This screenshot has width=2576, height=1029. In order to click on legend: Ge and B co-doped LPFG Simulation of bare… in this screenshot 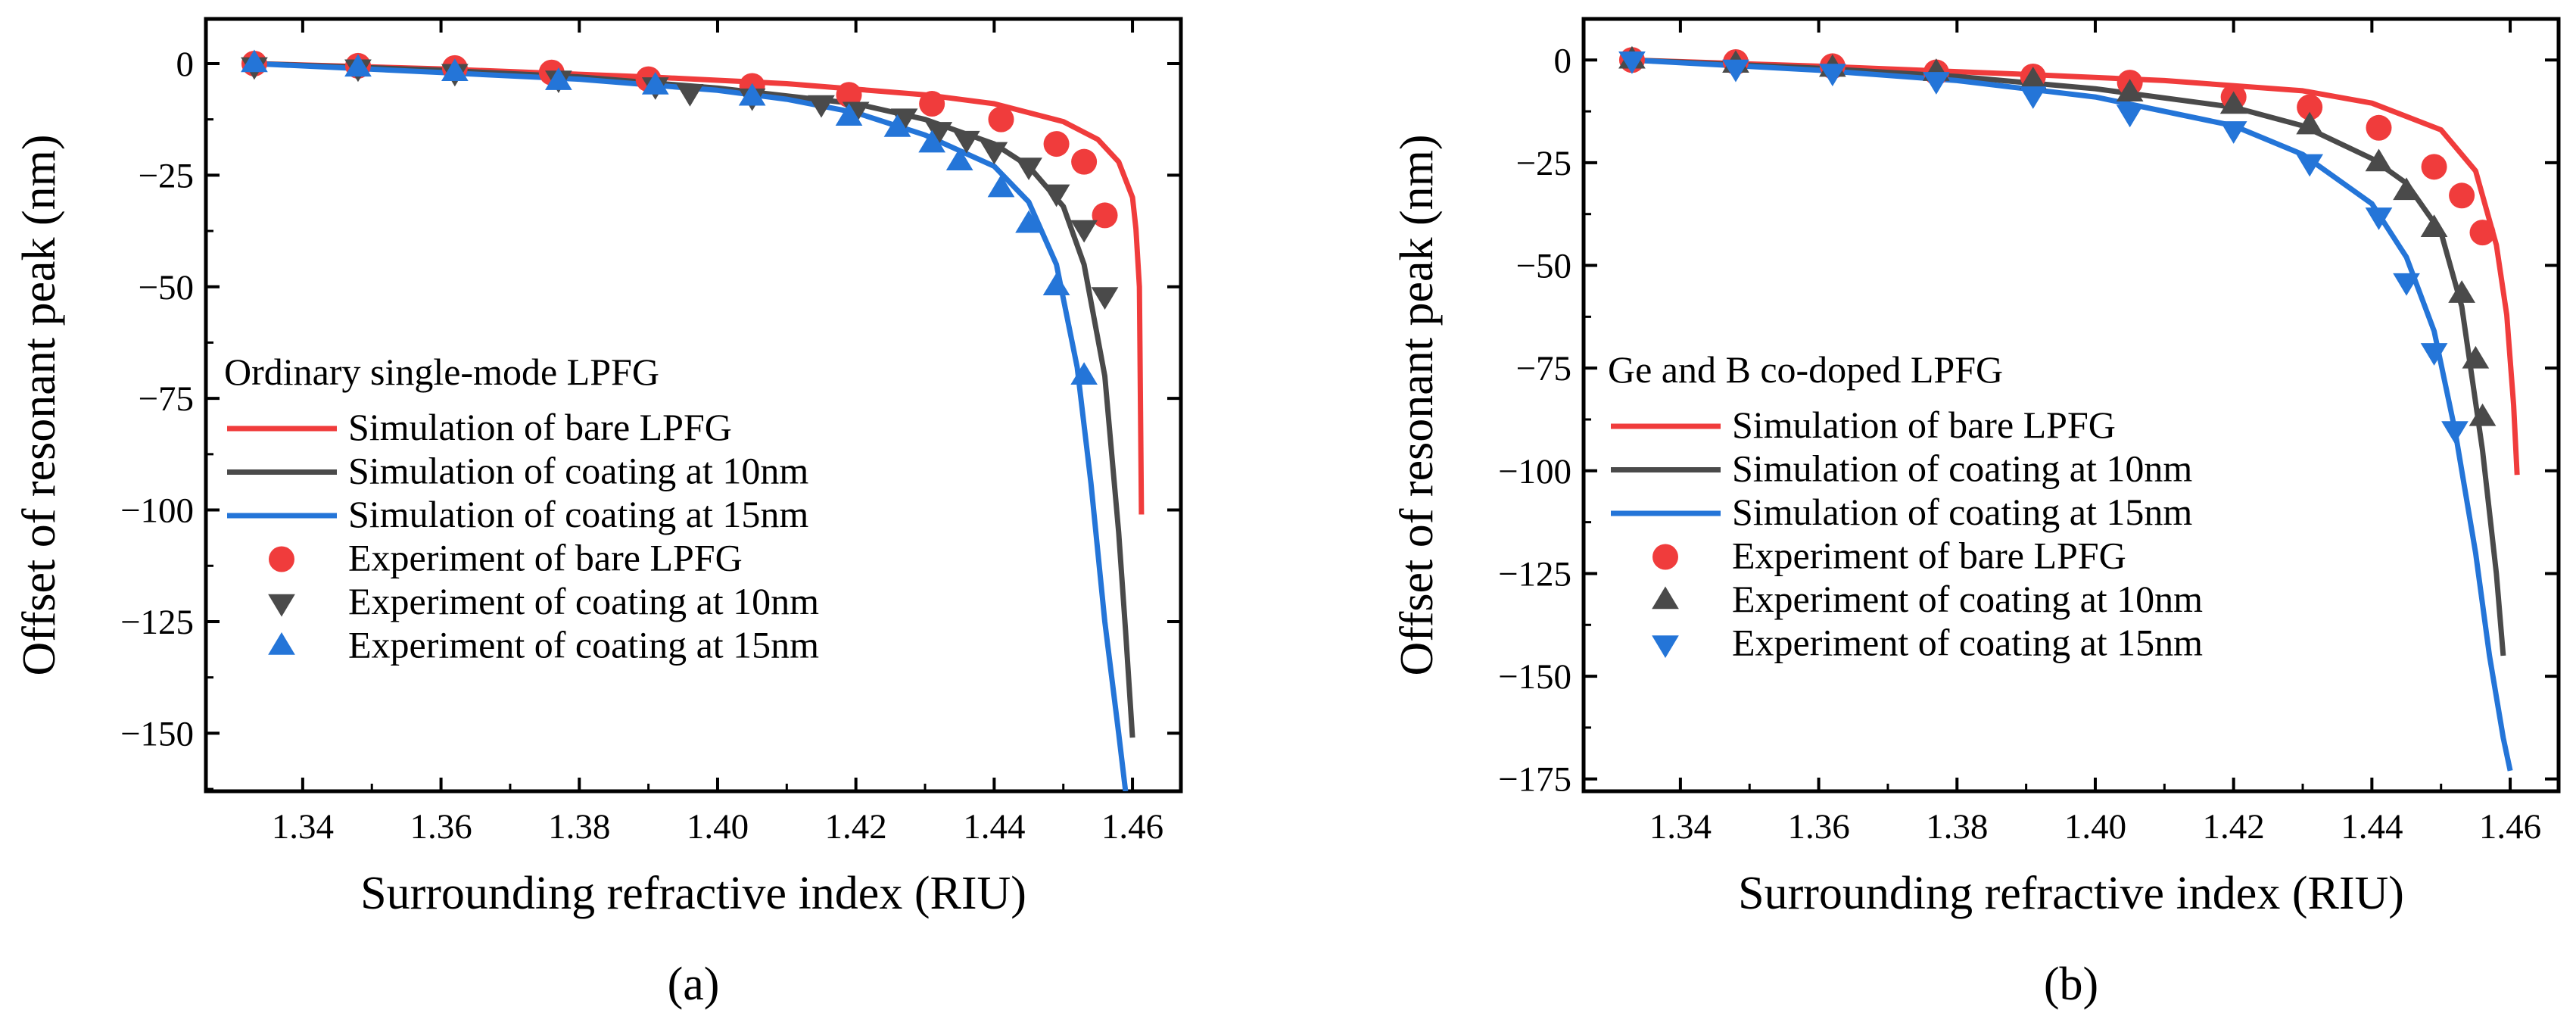, I will do `click(1905, 506)`.